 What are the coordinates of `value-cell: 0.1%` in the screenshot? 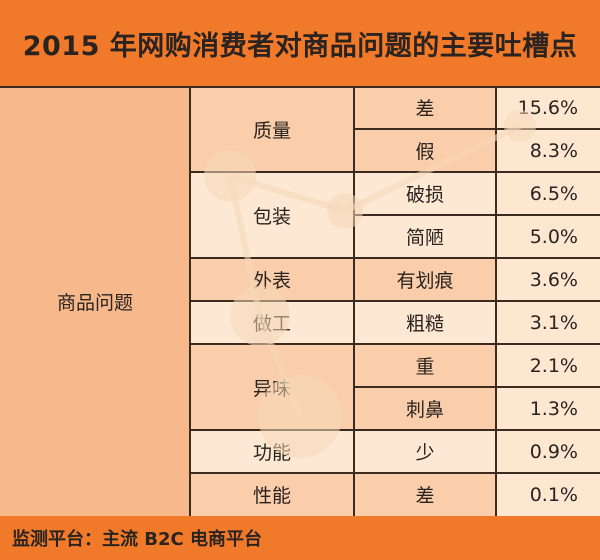 It's located at (553, 494).